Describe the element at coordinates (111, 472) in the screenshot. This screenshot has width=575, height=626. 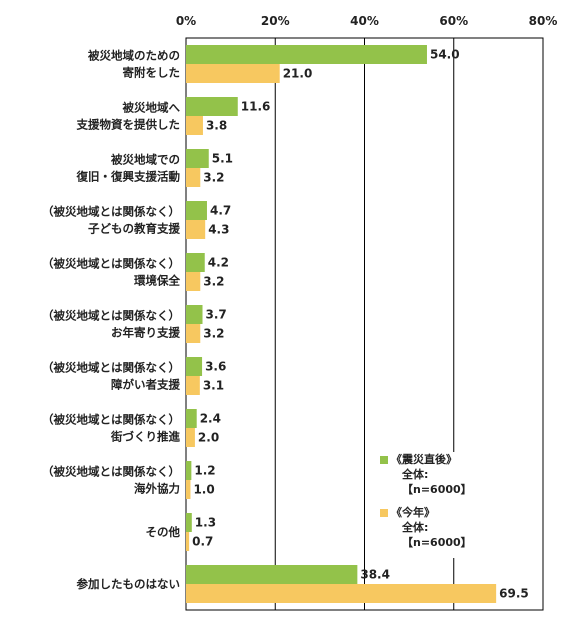
I see `category-label-8-line-0: （被災地域とは関係なく）` at that location.